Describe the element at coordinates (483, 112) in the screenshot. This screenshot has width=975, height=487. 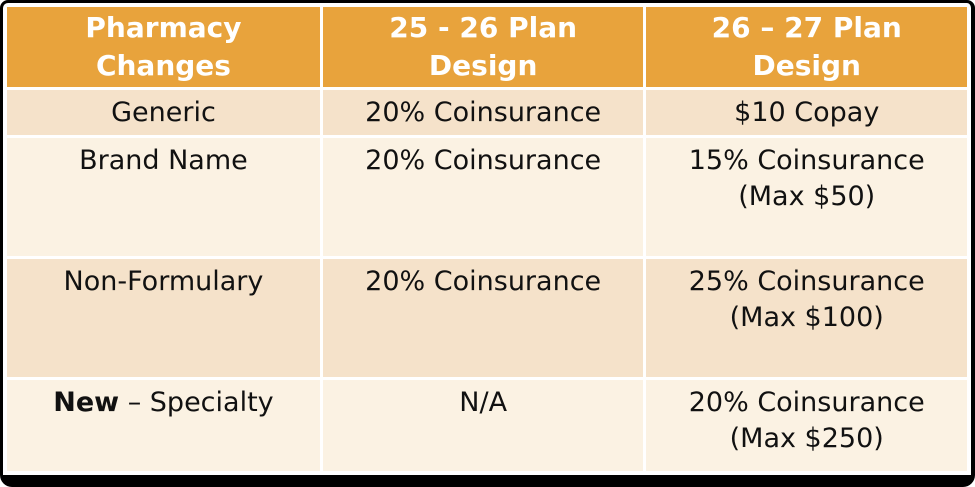
I see `cell-generic-plan-25-26: 20% Coinsurance` at that location.